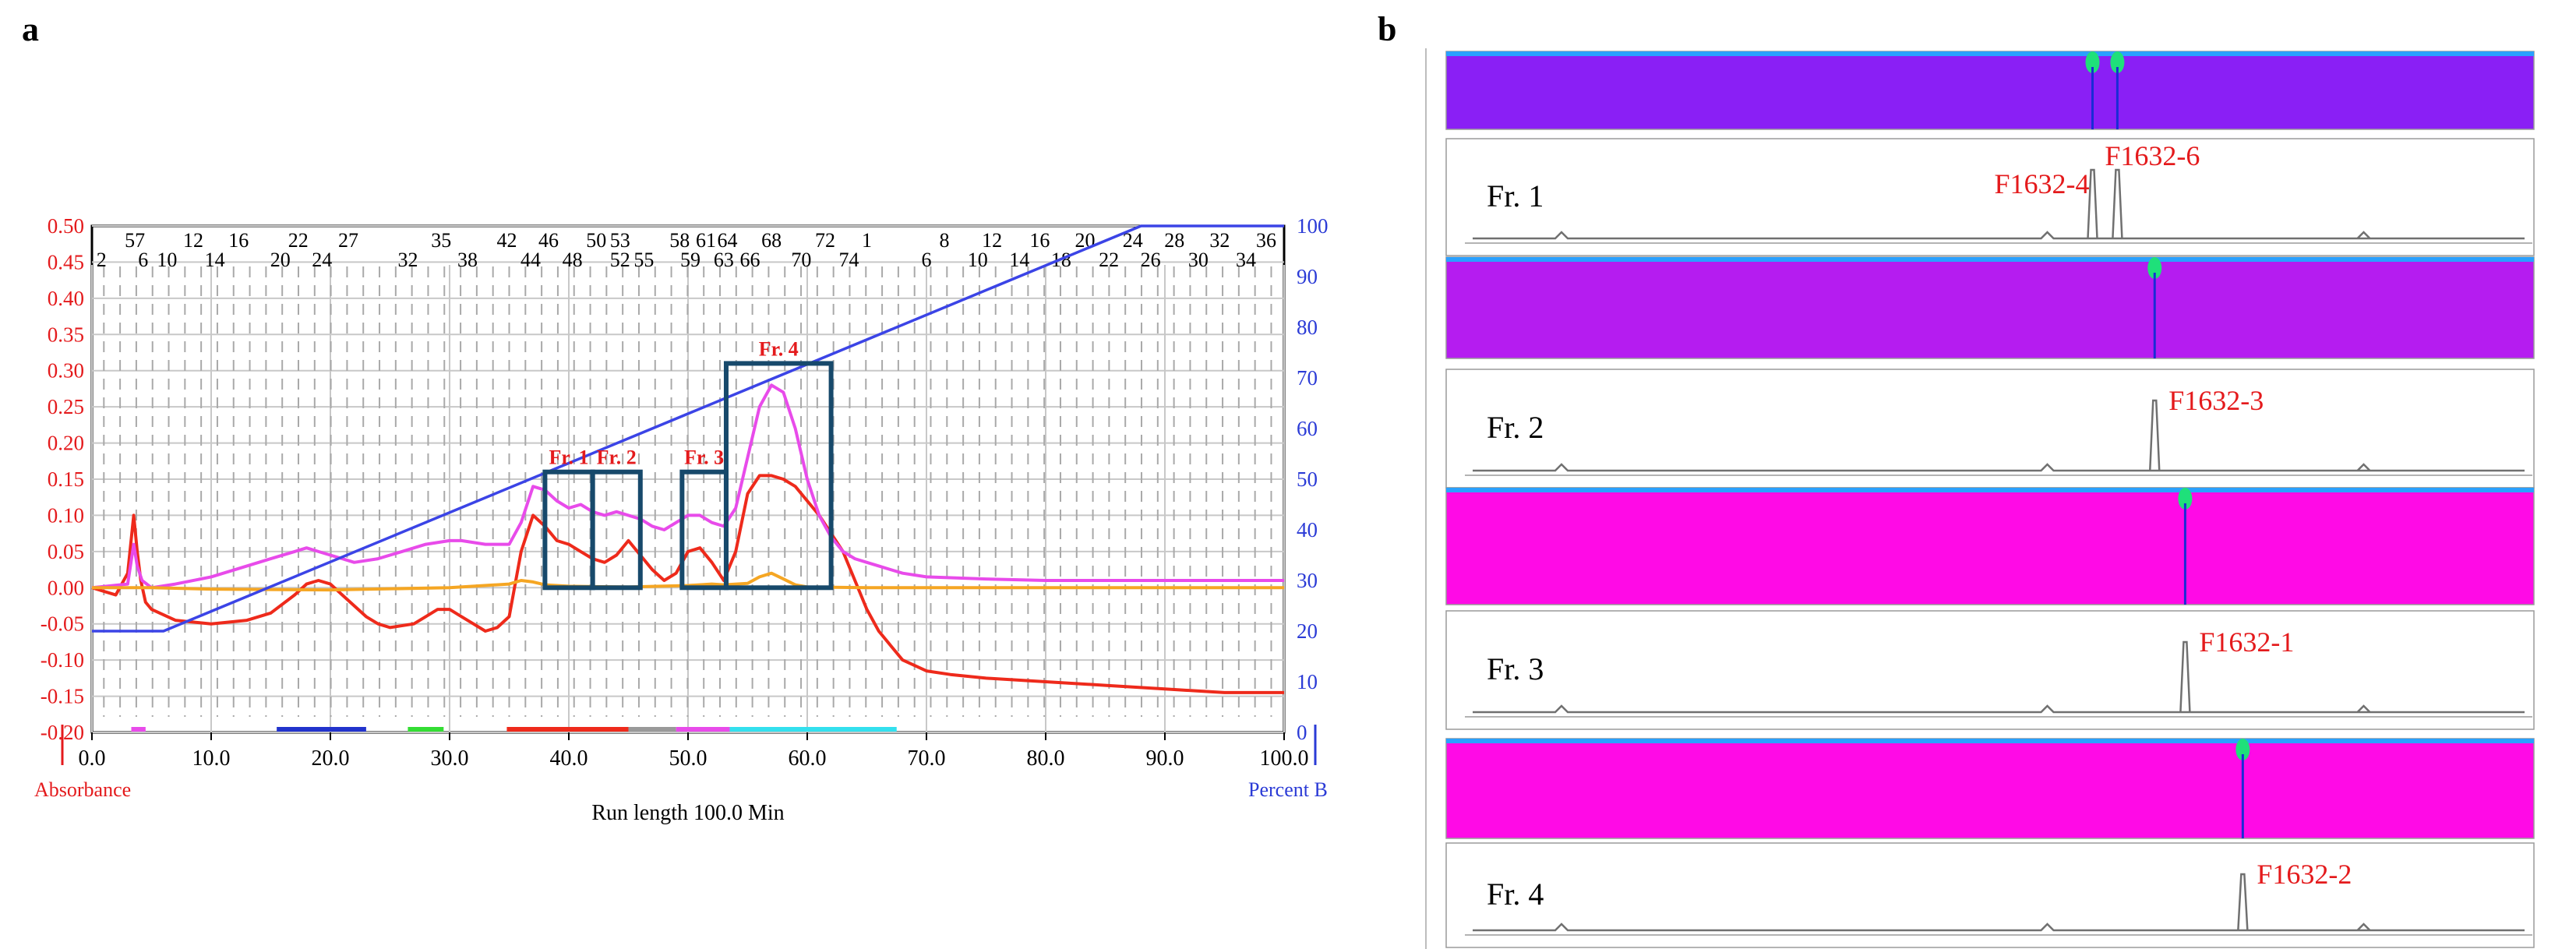 This screenshot has width=2576, height=949. Describe the element at coordinates (1019, 260) in the screenshot. I see `tube-label-bottom: 14` at that location.